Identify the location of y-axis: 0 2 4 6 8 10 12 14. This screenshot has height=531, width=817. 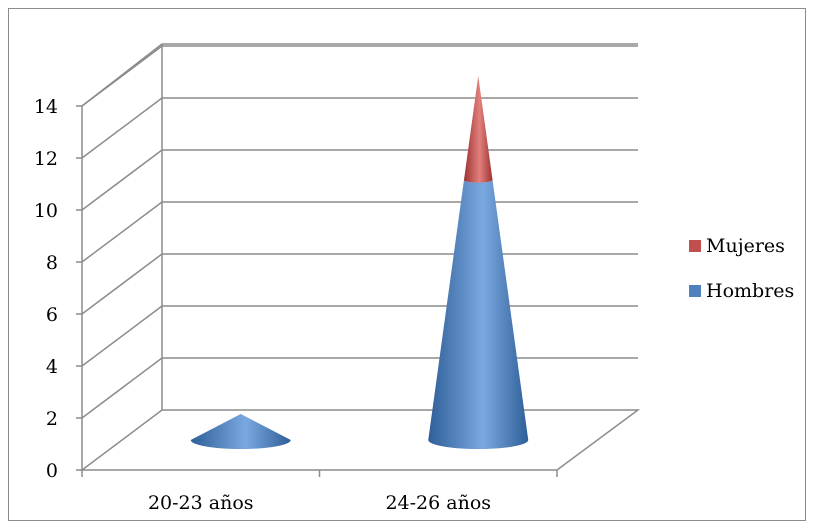
(58, 289).